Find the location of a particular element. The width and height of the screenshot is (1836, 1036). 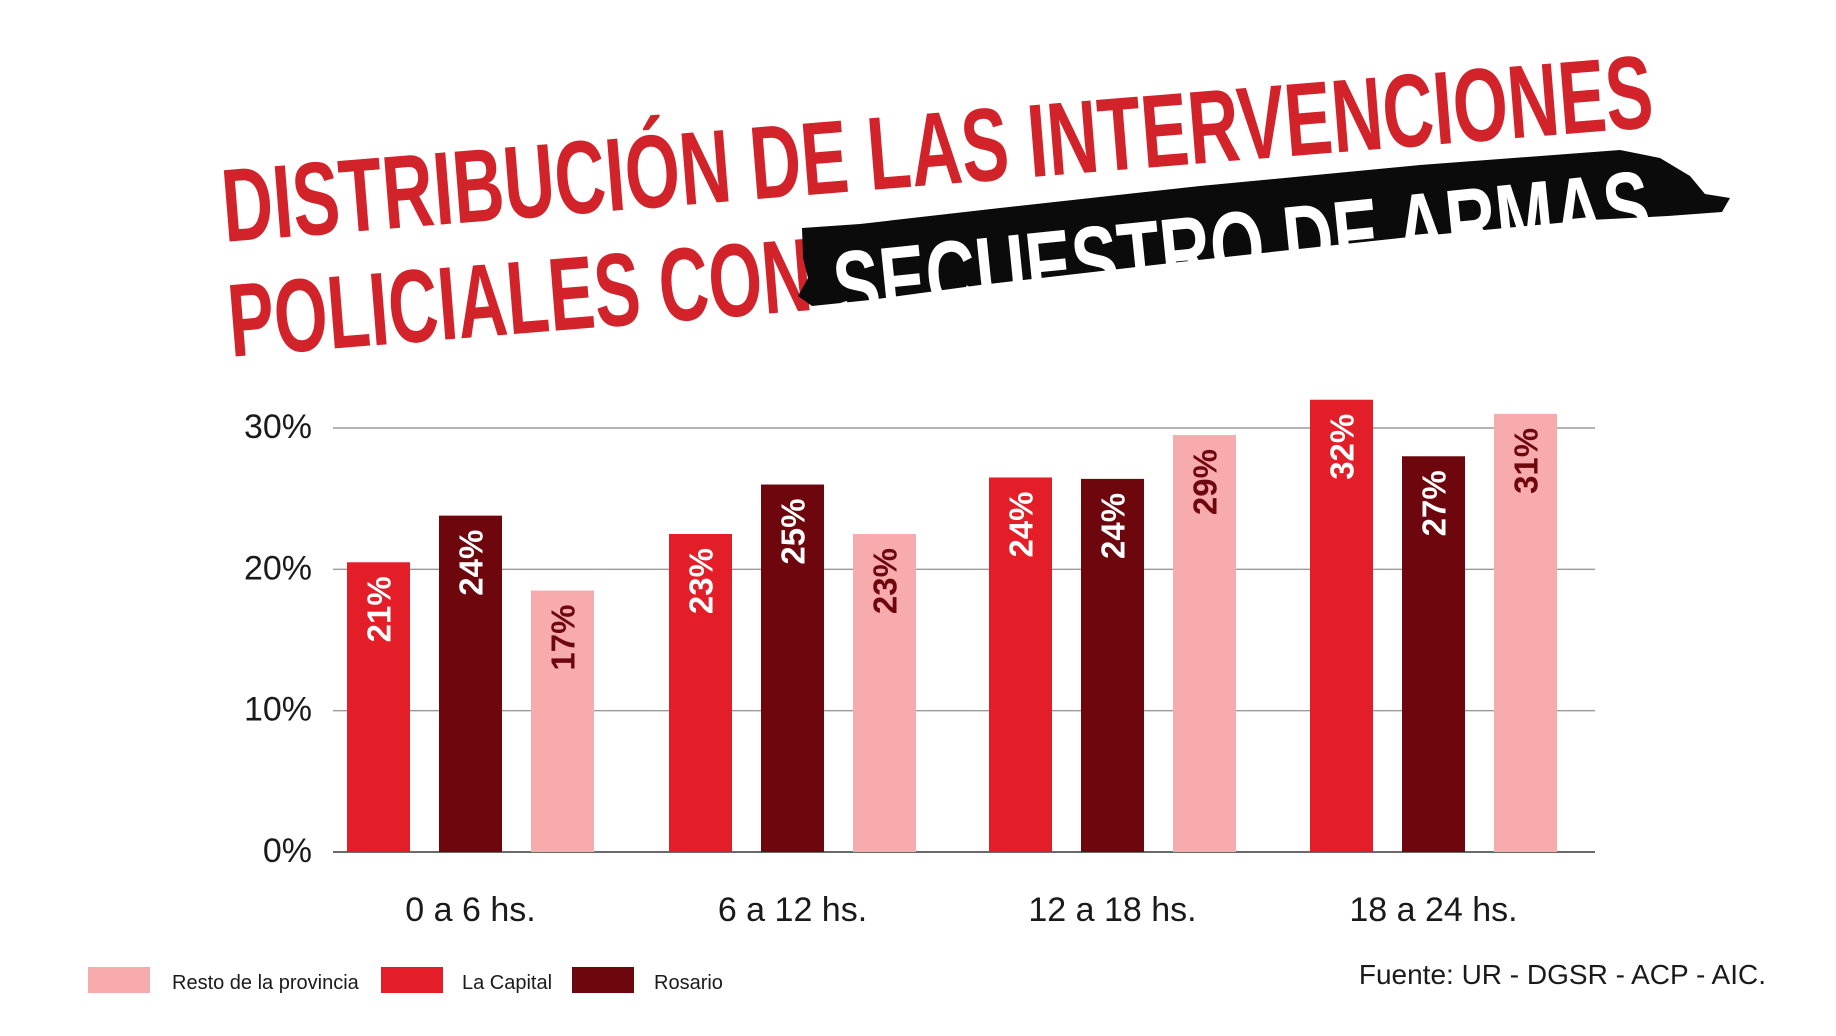

source-note: Fuente: UR - DGSR - ACP - AIC. is located at coordinates (1562, 974).